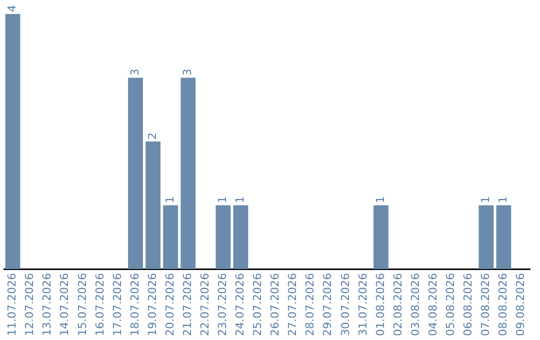 The image size is (540, 340). I want to click on x-tick-label: 03.08.2026, so click(415, 304).